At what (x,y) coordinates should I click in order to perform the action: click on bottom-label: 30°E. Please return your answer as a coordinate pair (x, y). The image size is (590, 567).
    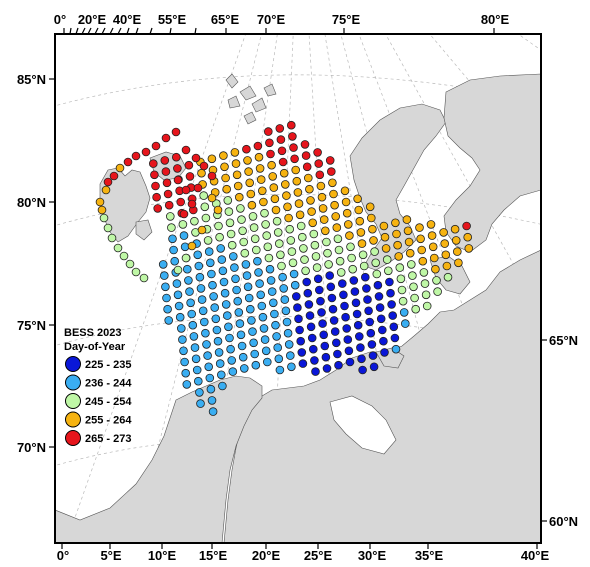
    Looking at the image, I should click on (372, 555).